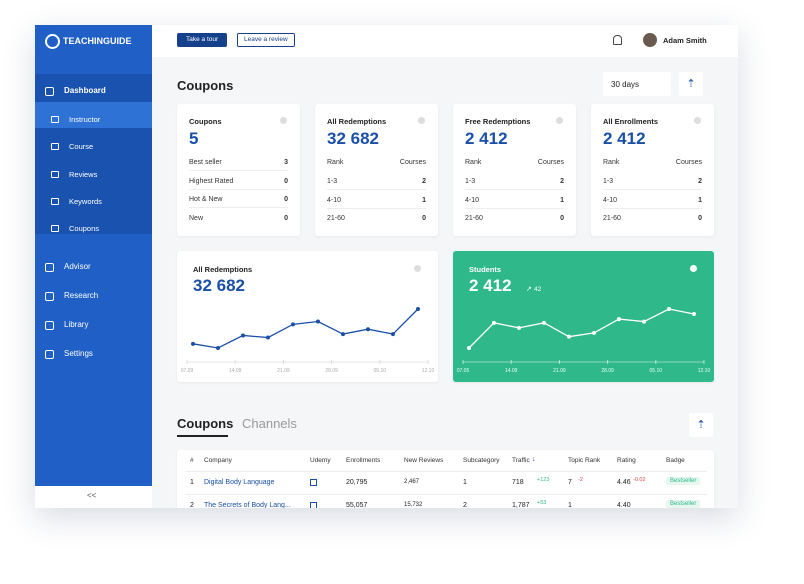  I want to click on table, so click(445, 479).